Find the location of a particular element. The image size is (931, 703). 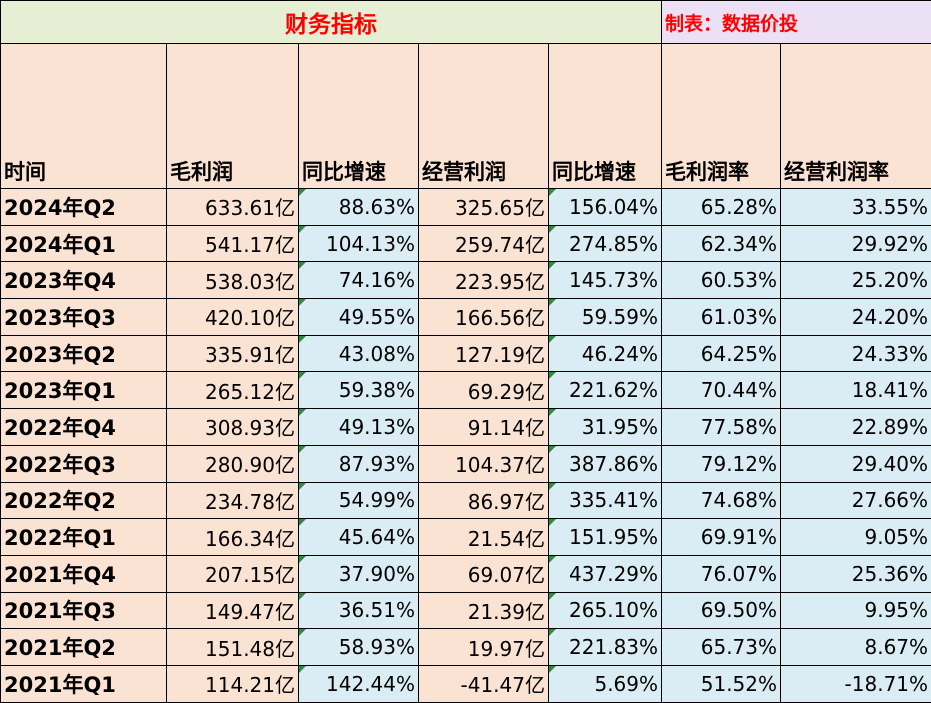

operating-margin-cell: 29.92% is located at coordinates (856, 243).